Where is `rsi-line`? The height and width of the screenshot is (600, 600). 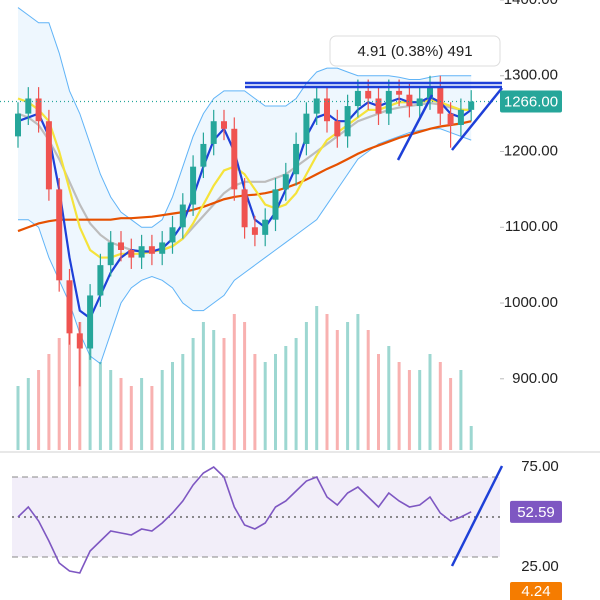
rsi-line is located at coordinates (244, 520).